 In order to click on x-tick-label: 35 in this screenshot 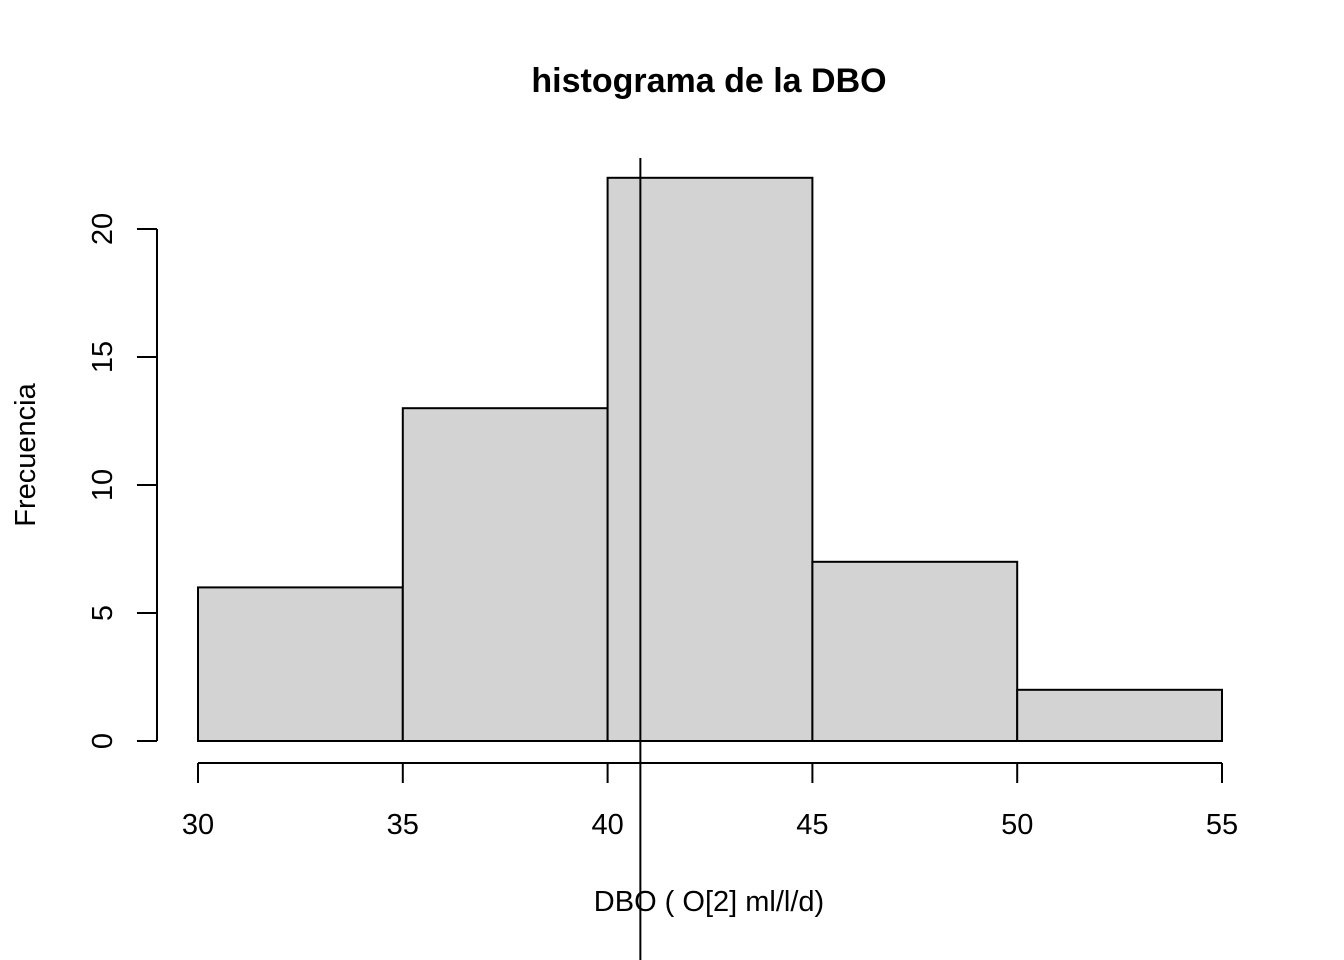, I will do `click(403, 825)`.